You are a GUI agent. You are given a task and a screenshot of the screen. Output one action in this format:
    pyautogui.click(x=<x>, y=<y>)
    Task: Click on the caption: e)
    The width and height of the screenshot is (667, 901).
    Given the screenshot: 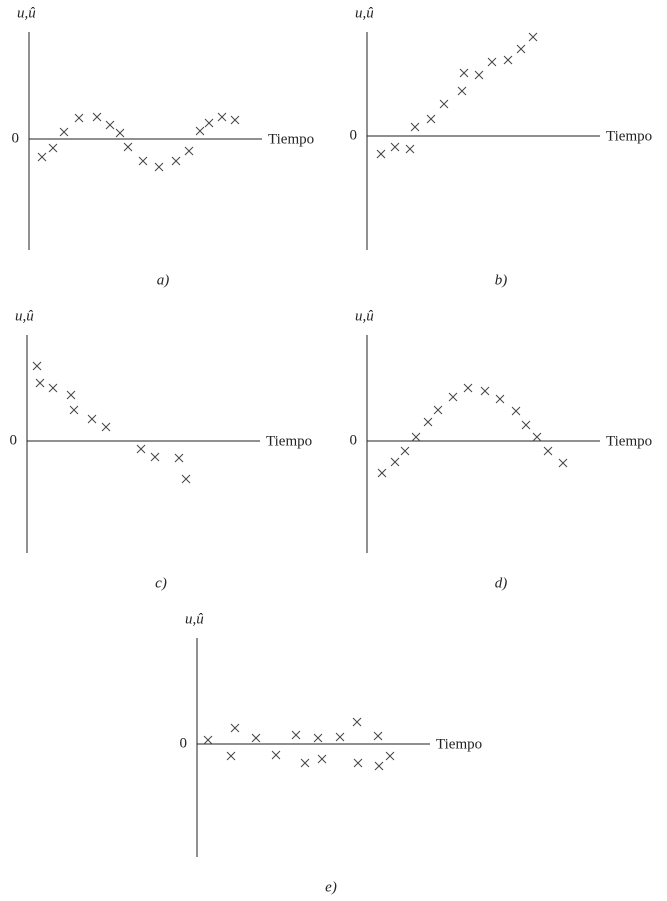 What is the action you would take?
    pyautogui.click(x=331, y=887)
    